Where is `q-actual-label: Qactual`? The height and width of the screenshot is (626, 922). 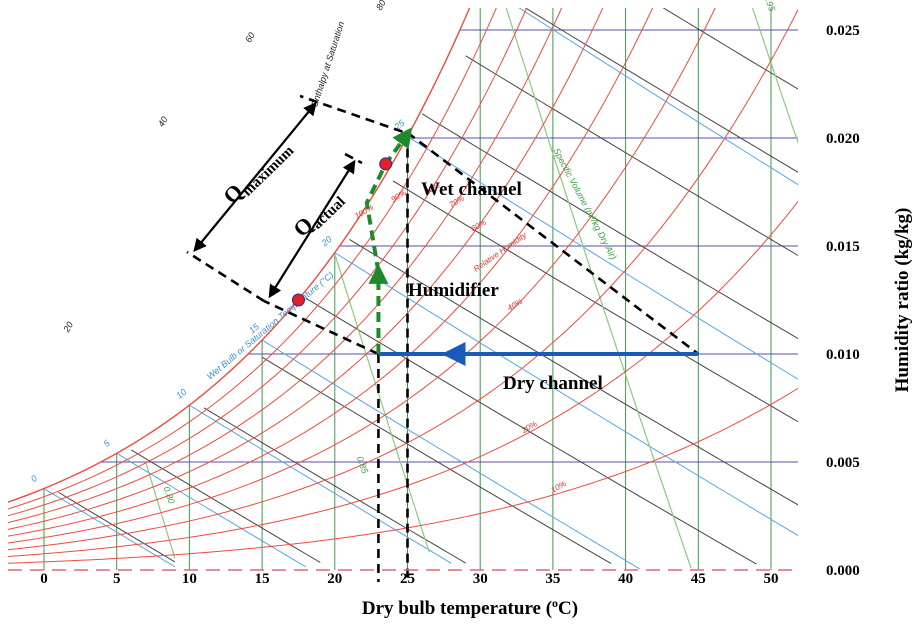
q-actual-label: Qactual is located at coordinates (318, 215).